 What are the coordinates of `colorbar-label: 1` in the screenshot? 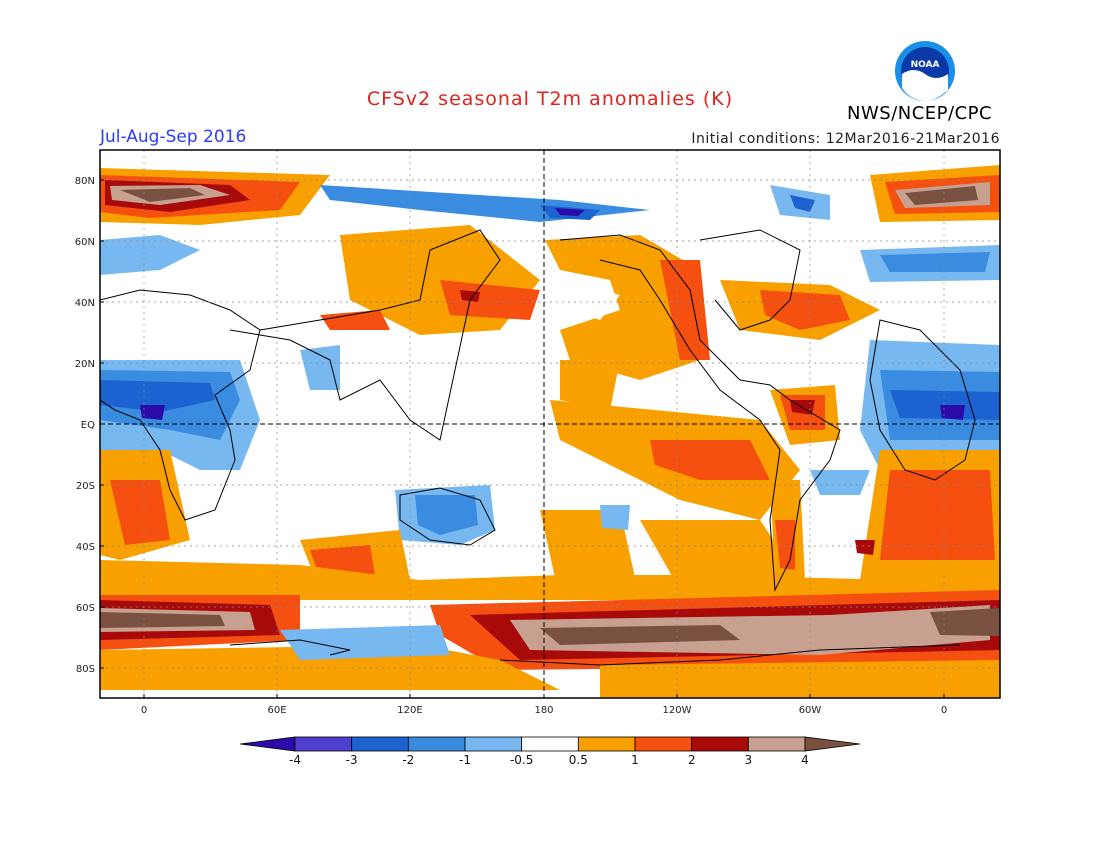 It's located at (635, 760).